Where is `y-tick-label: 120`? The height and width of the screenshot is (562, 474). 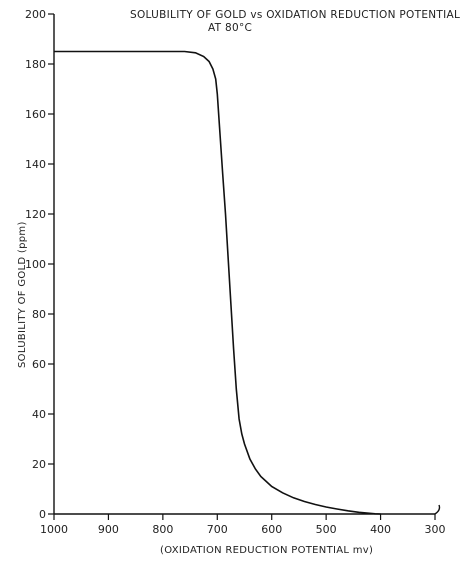
y-tick-label: 120 is located at coordinates (35, 214).